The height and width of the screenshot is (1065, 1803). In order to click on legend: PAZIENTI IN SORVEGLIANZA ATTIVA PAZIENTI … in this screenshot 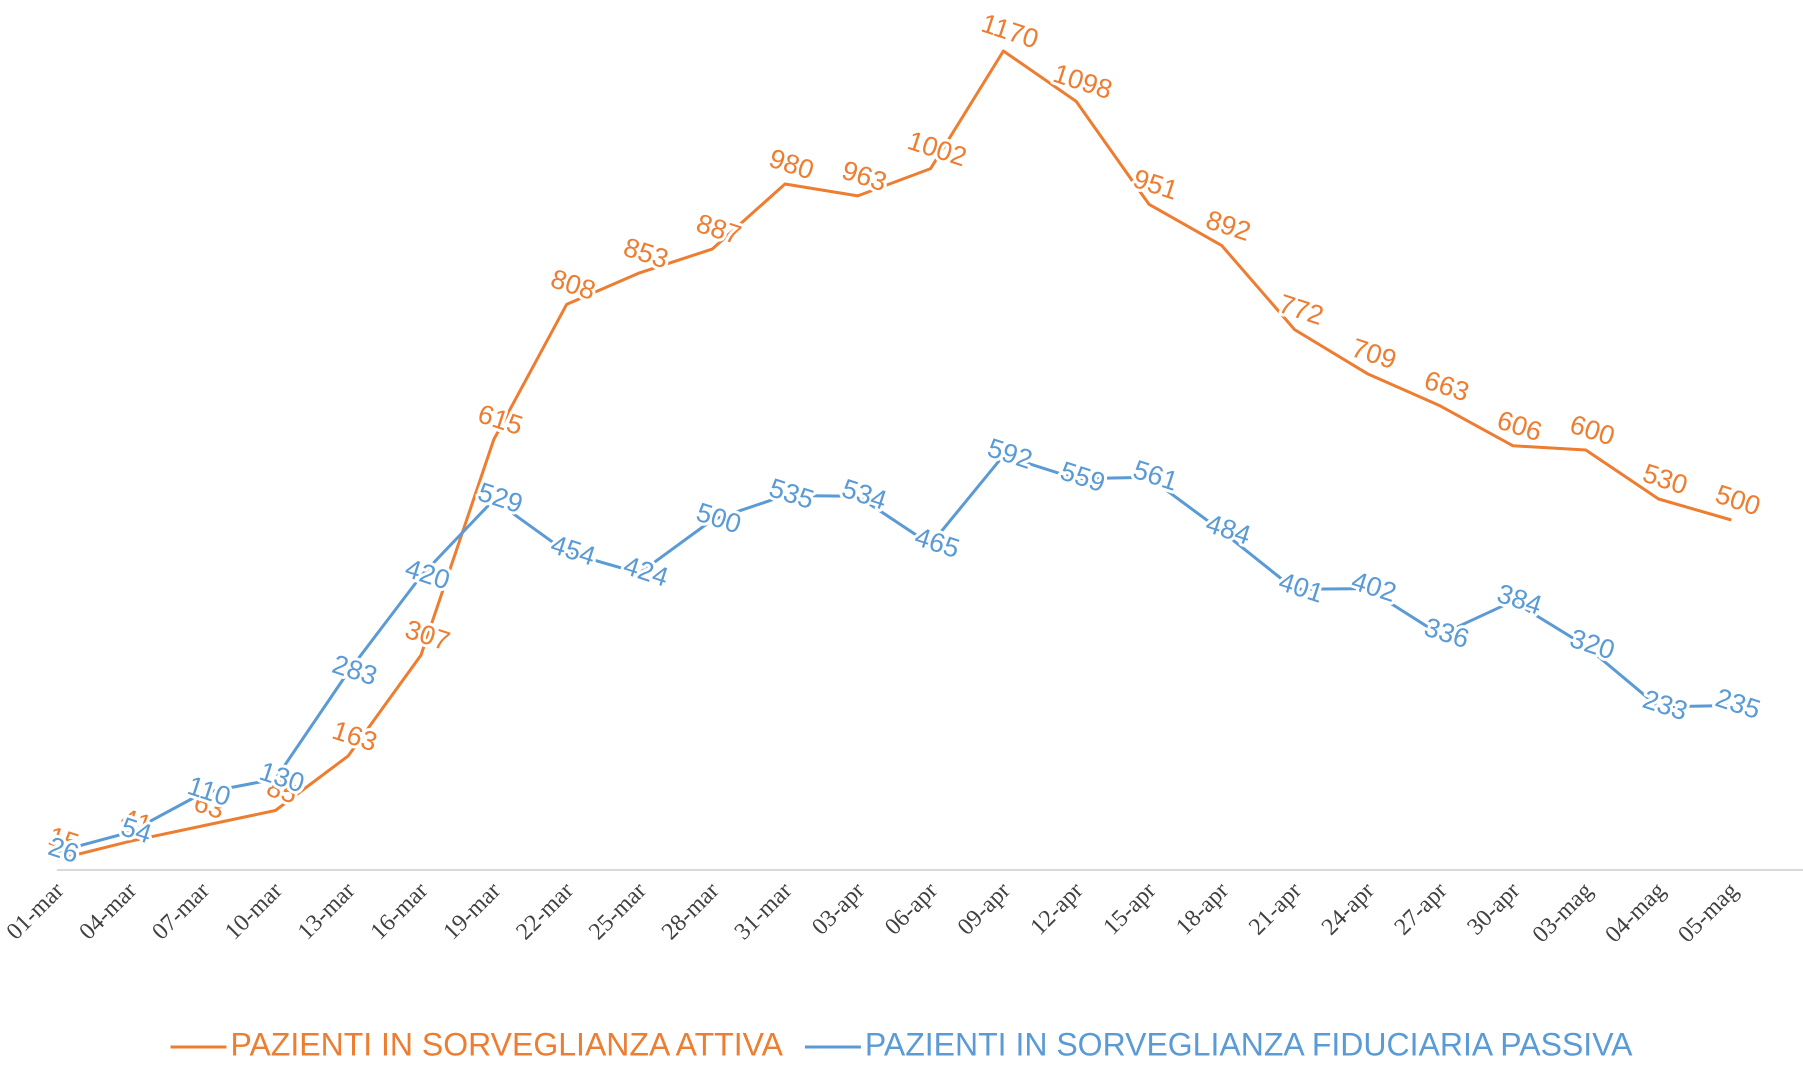, I will do `click(901, 1044)`.